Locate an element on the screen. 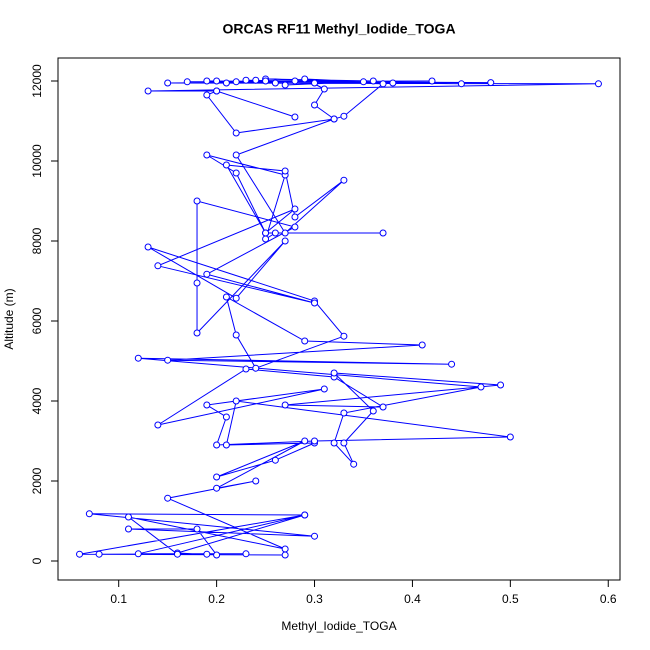 This screenshot has width=650, height=650. x-tick-label: 0.1 is located at coordinates (118, 599).